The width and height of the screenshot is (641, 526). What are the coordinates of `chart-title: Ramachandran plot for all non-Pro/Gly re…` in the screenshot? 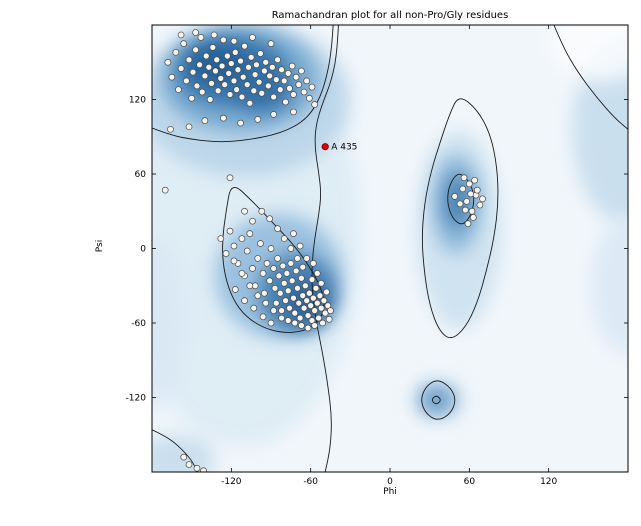 It's located at (390, 15).